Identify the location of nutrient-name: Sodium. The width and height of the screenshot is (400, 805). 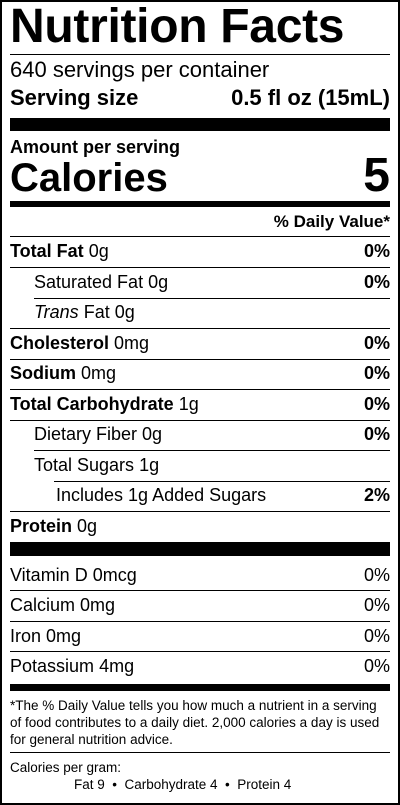
(43, 373).